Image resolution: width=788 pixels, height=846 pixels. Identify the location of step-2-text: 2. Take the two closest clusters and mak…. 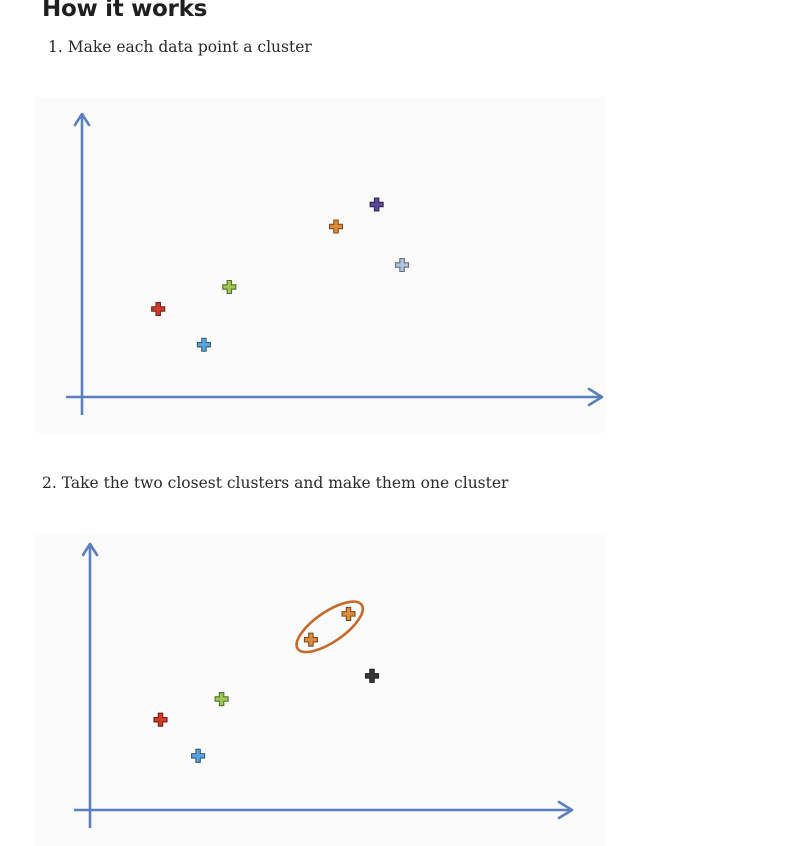
(275, 483).